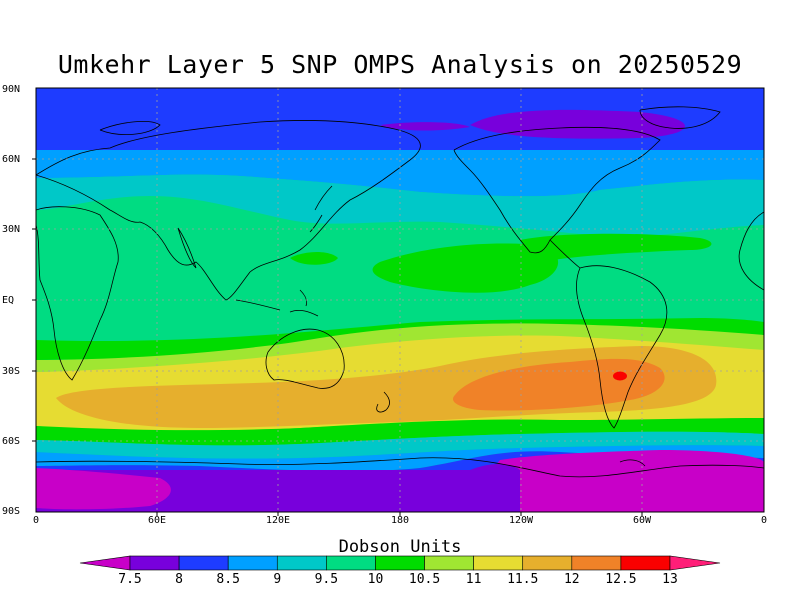  I want to click on colorbar-tick-label: 11.5, so click(523, 579).